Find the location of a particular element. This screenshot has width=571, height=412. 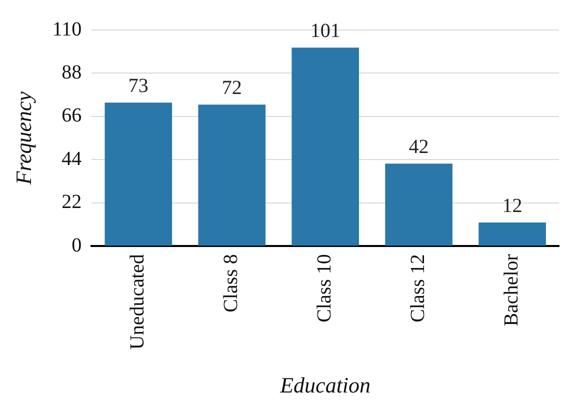

x-tick-label: Uneducated is located at coordinates (137, 302).